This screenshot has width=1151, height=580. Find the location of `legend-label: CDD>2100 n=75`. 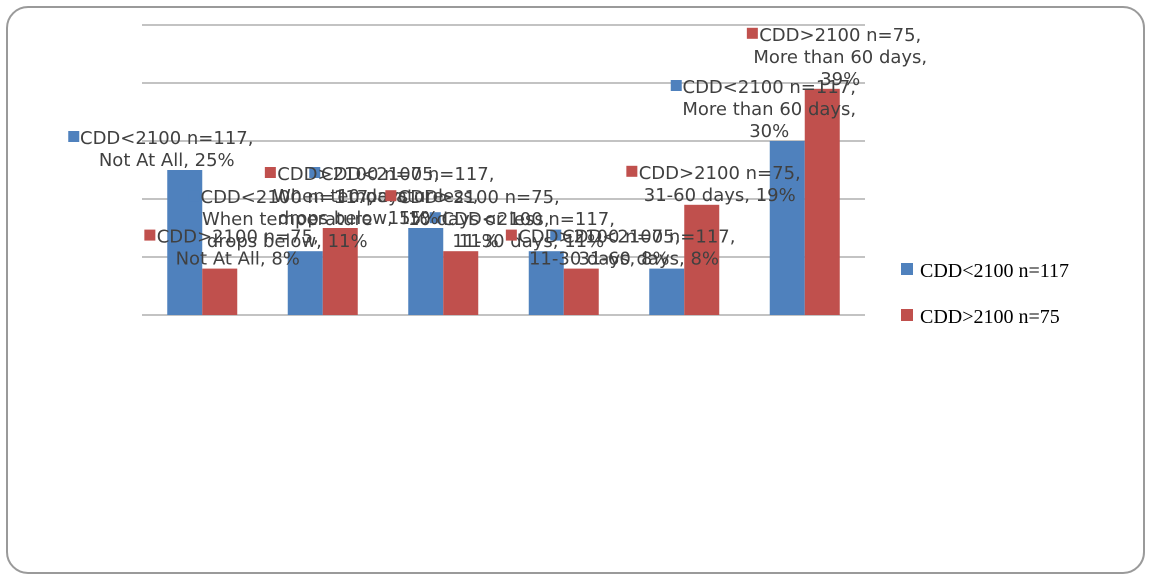

legend-label: CDD>2100 n=75 is located at coordinates (990, 317).